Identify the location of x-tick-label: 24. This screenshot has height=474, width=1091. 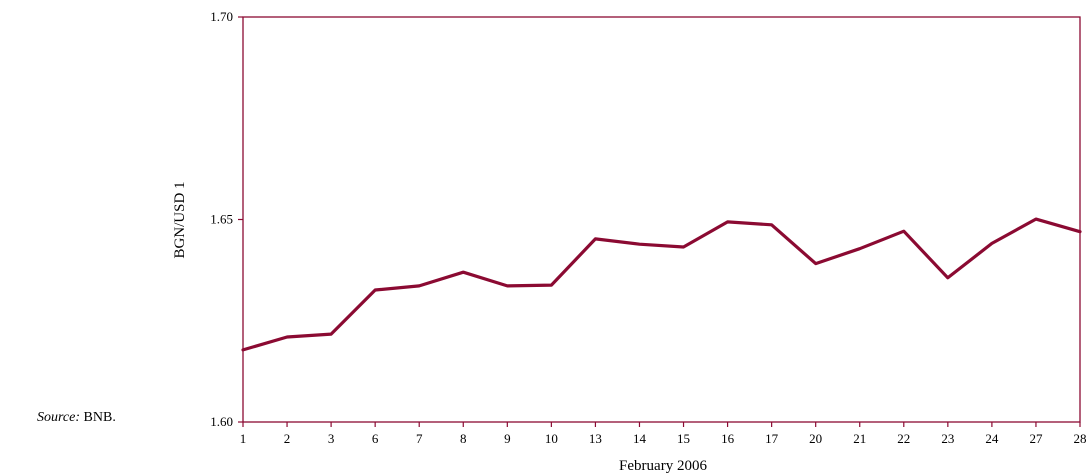
(992, 438).